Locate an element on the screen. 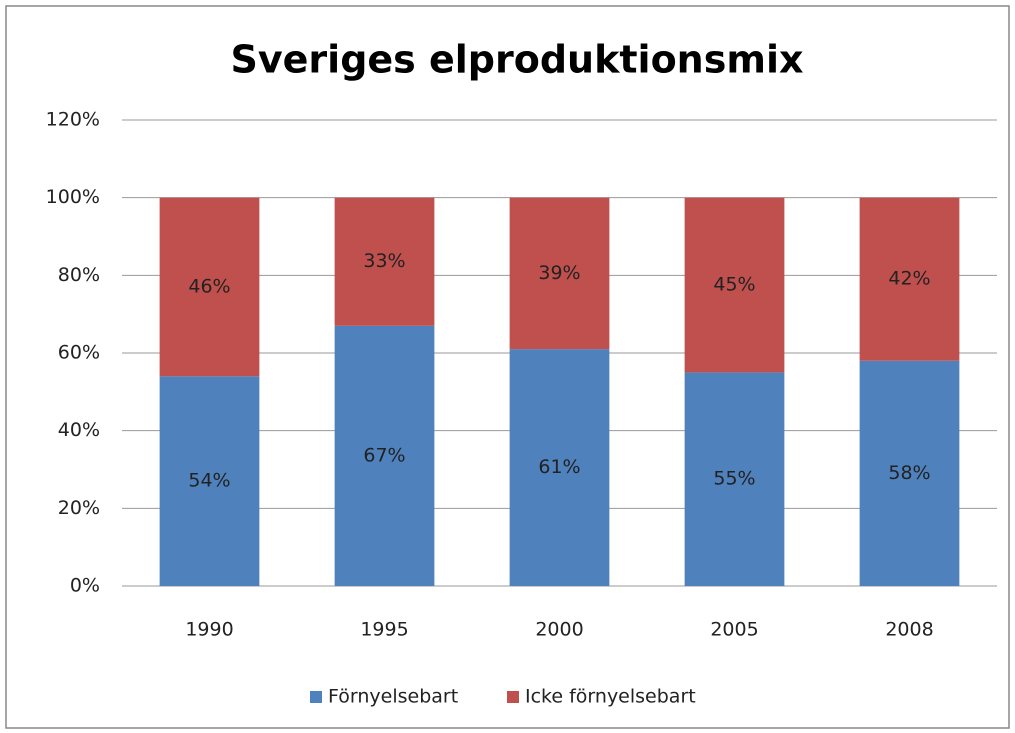 The height and width of the screenshot is (733, 1015). y-tick-label: 80% is located at coordinates (79, 275).